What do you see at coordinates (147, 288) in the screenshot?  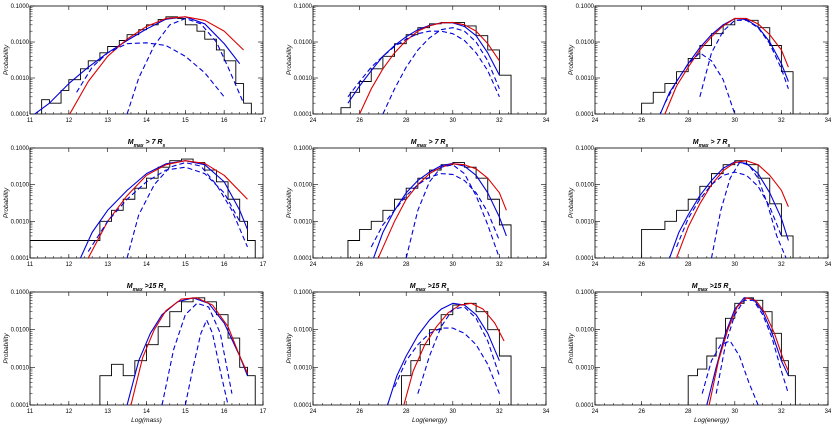 I see `plot-title: Mmax >15 Rs` at bounding box center [147, 288].